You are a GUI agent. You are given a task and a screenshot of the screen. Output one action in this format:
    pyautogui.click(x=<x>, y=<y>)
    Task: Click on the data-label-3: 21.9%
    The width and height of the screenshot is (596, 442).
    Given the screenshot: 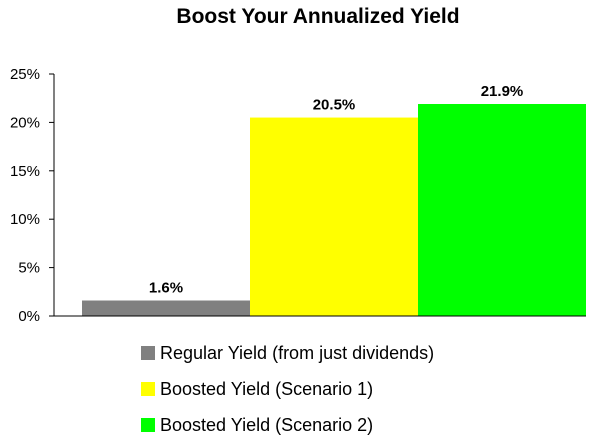 What is the action you would take?
    pyautogui.click(x=502, y=91)
    